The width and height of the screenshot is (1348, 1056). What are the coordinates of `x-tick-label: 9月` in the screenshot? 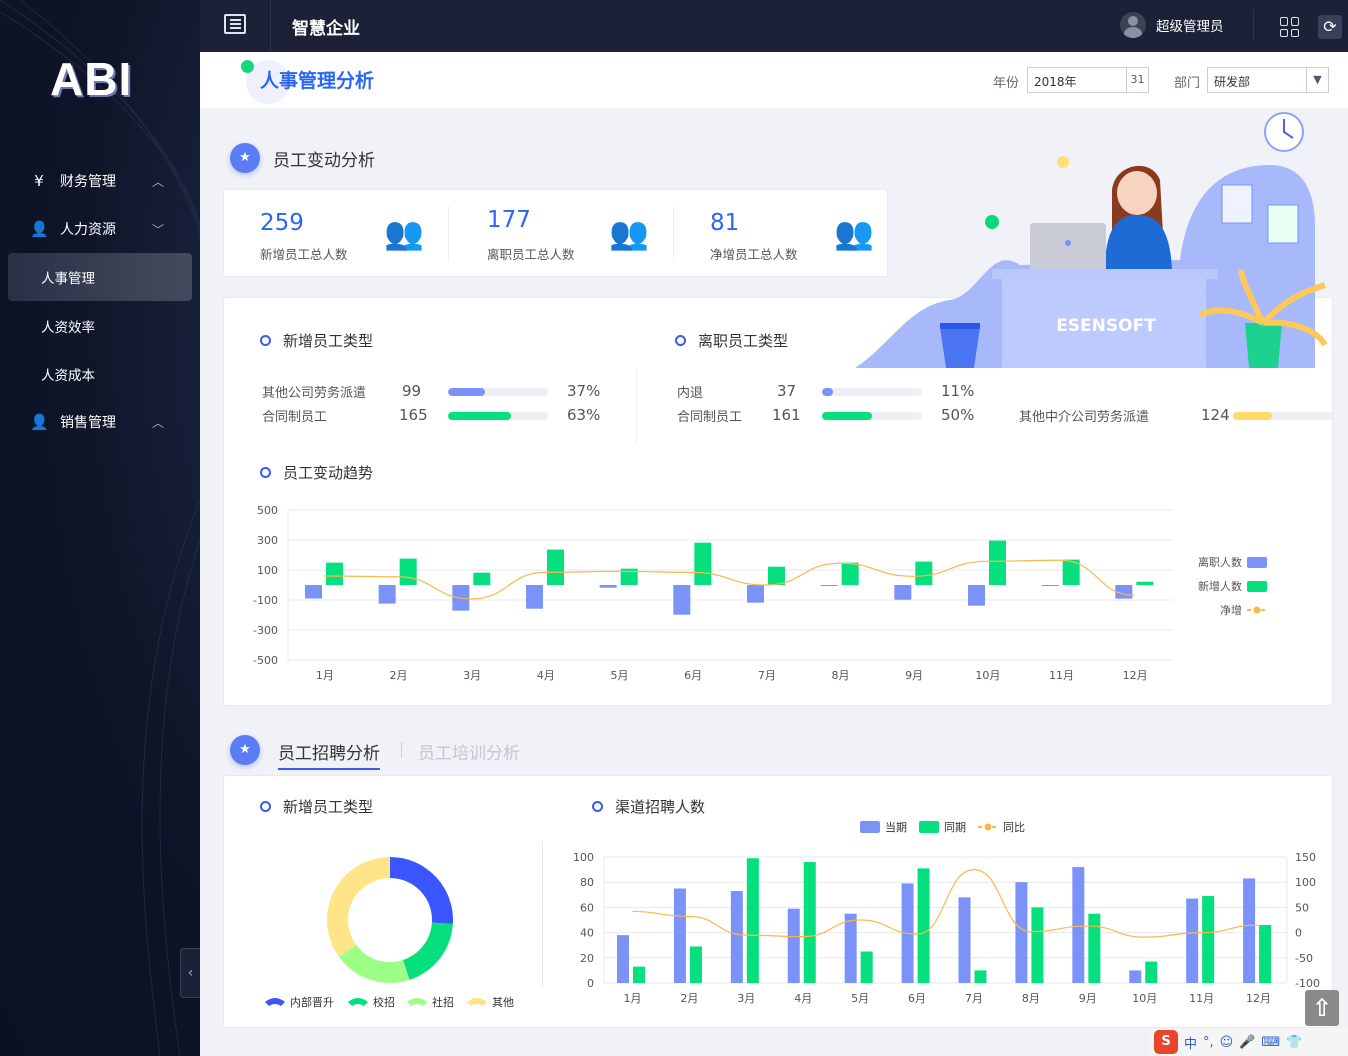 It's located at (1088, 998).